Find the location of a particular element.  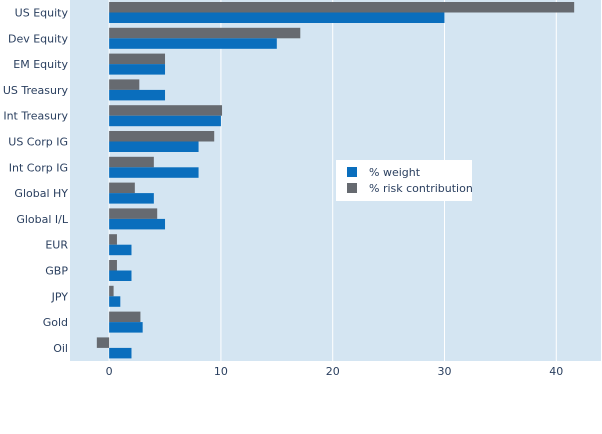

x-axis-labels: 0 10 20 30 40 is located at coordinates (335, 371).